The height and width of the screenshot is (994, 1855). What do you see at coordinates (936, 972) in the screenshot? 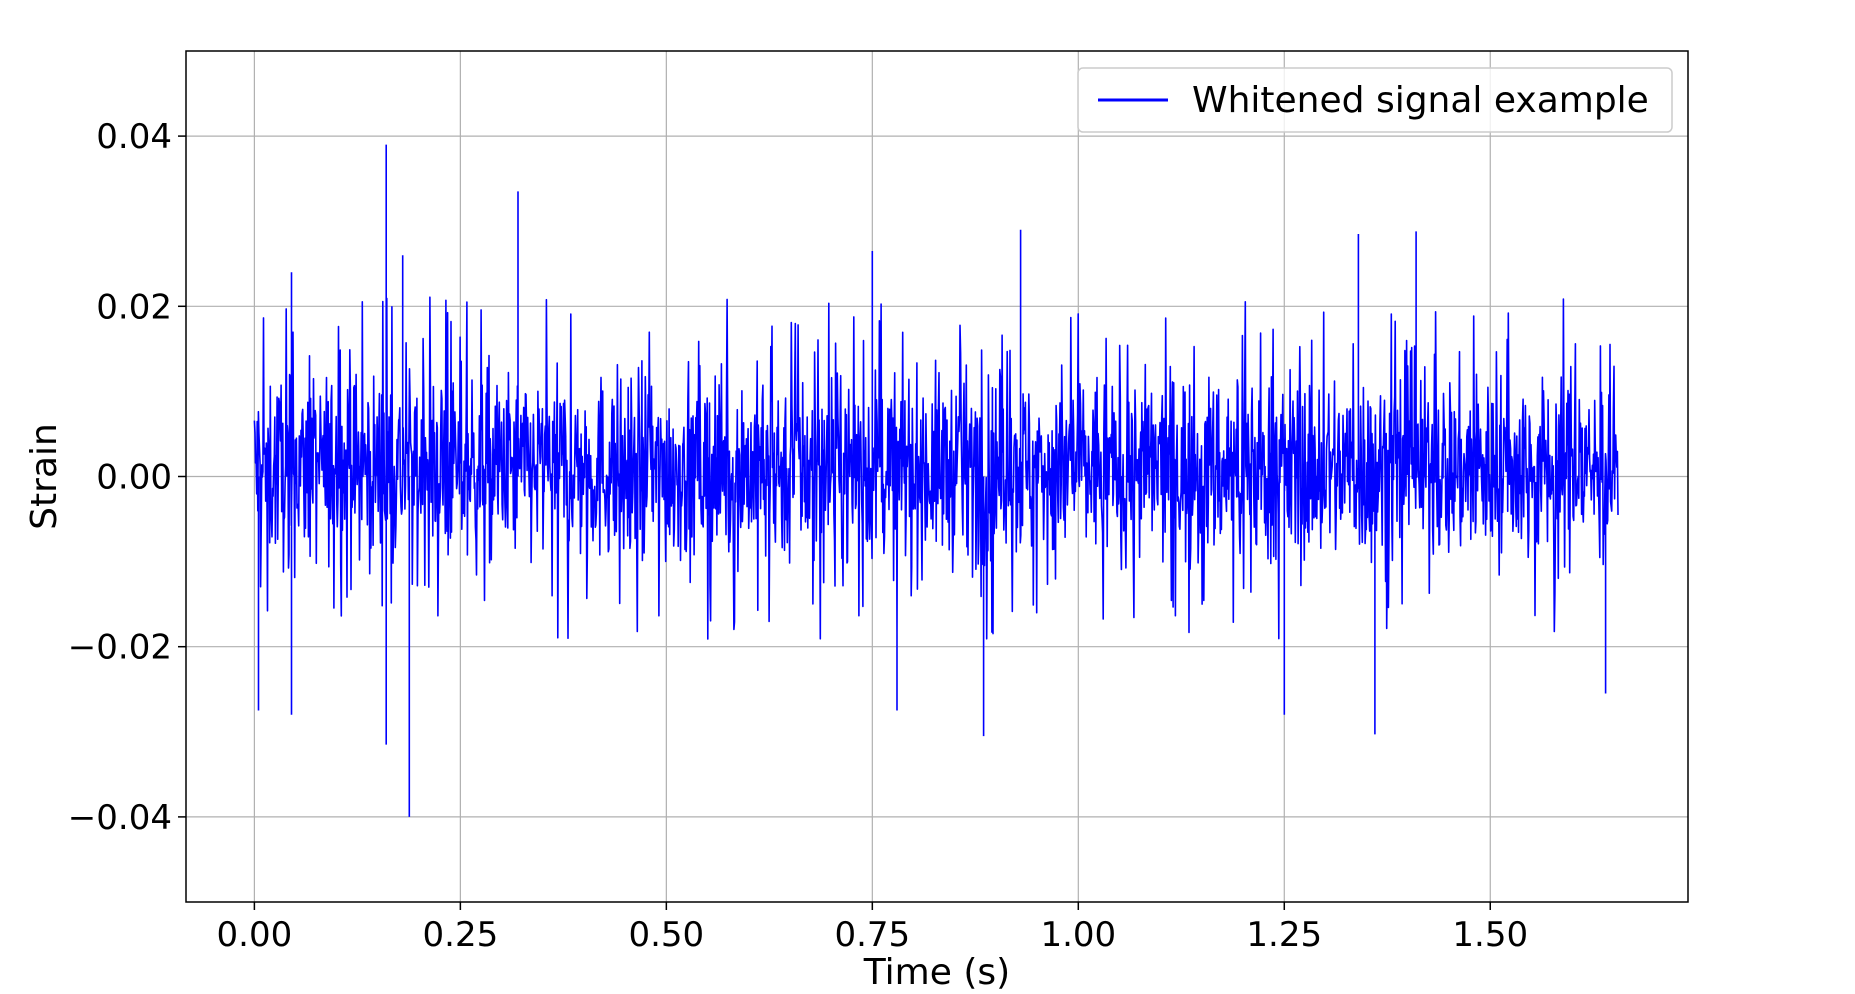
I see `x-axis-label: Time (s)` at bounding box center [936, 972].